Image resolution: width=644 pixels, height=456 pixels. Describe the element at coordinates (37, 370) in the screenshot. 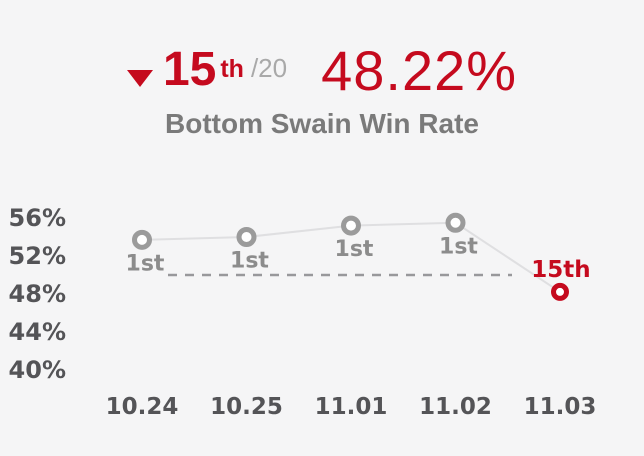

I see `y-tick-label: 40%` at that location.